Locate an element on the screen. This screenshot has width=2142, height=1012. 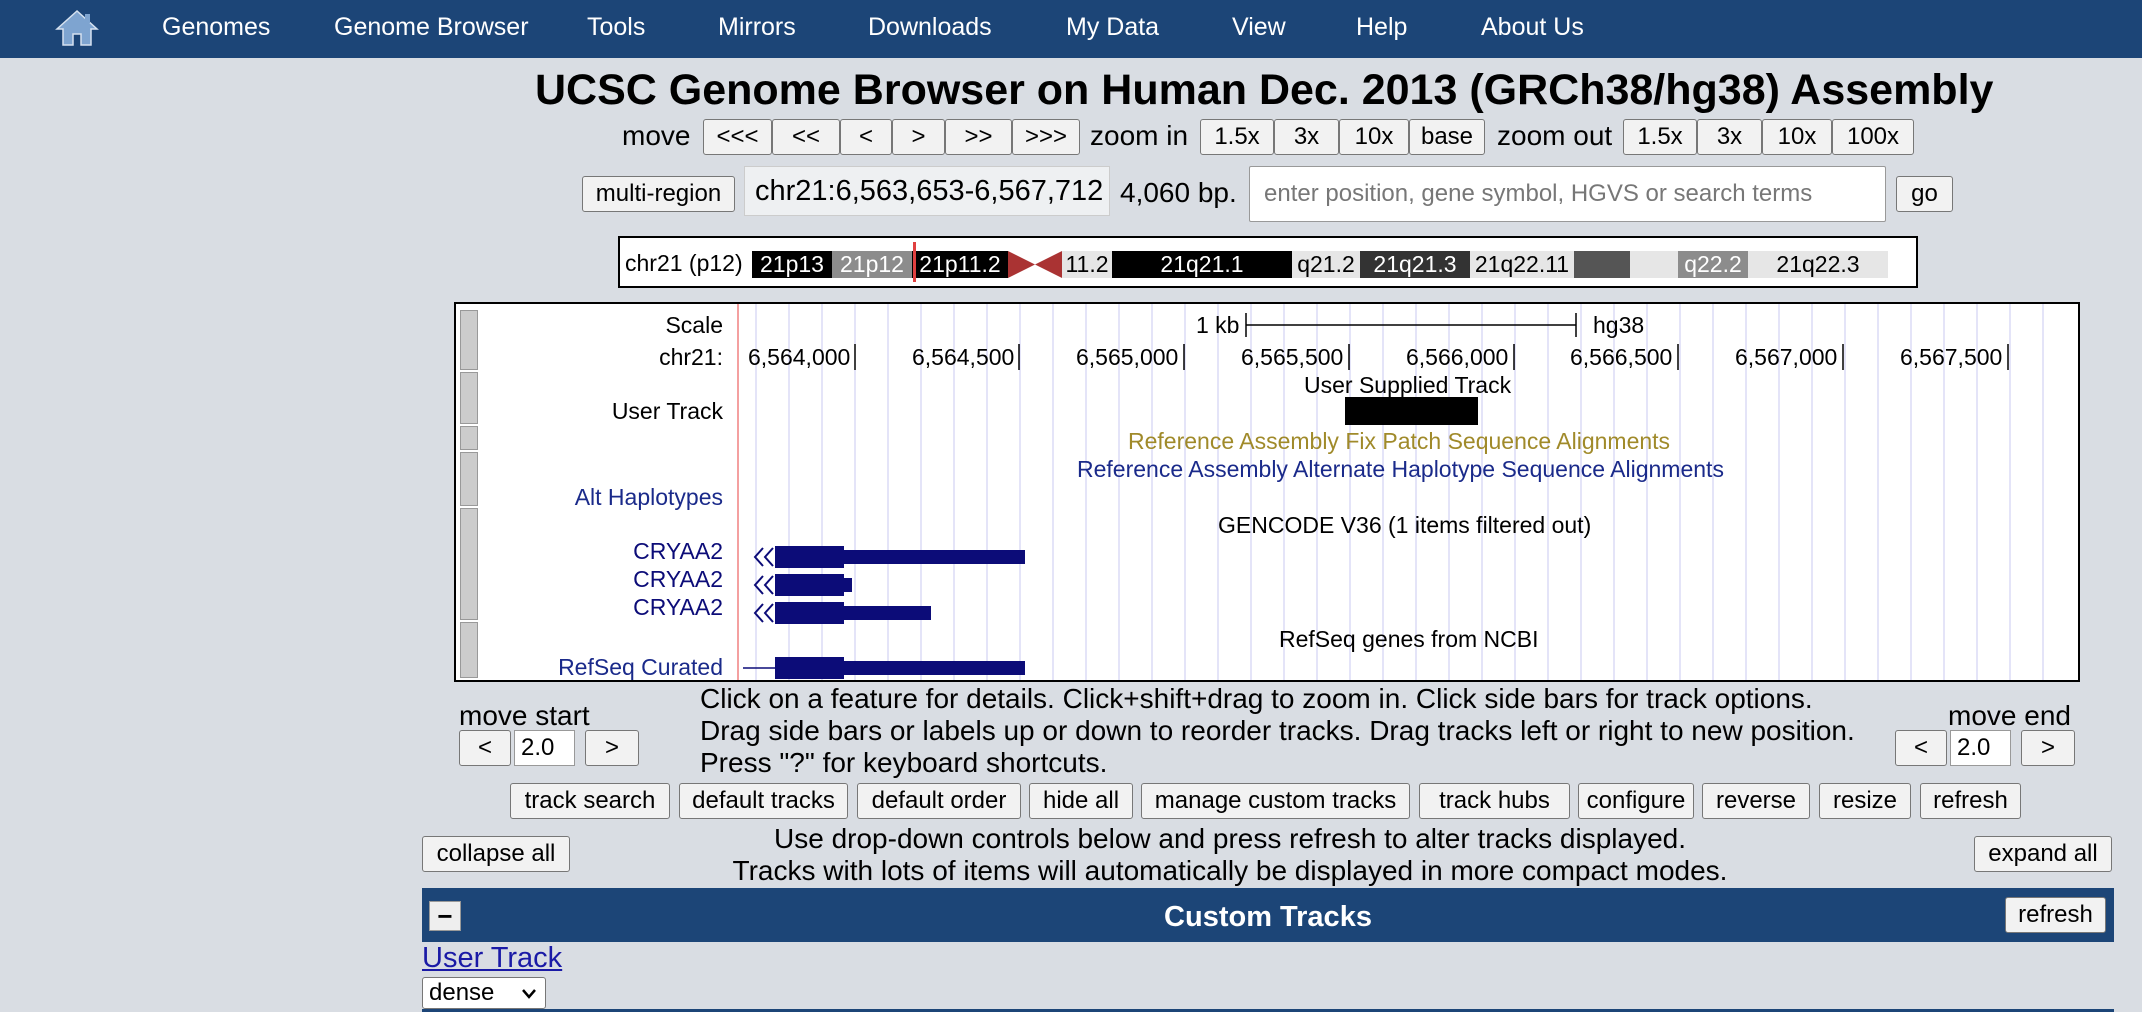
default-tracks-button: default tracks is located at coordinates (763, 801).